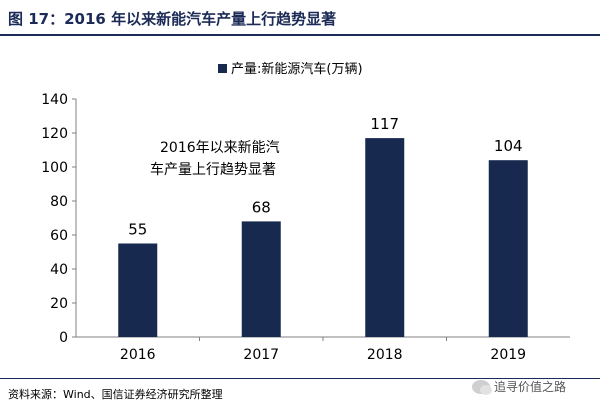  Describe the element at coordinates (213, 169) in the screenshot. I see `annotation-line-2: 车产量上行趋势显著` at that location.